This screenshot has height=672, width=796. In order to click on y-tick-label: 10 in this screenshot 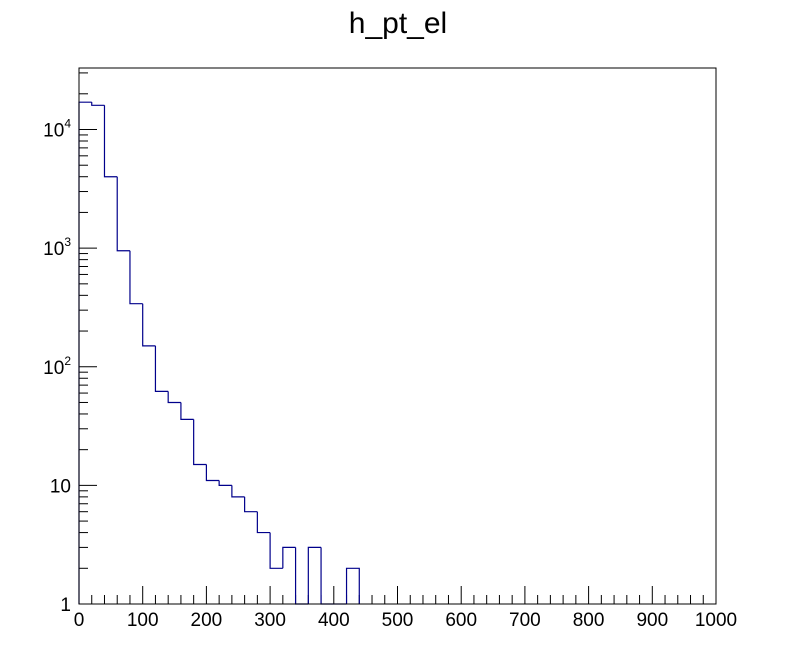, I will do `click(60, 486)`.